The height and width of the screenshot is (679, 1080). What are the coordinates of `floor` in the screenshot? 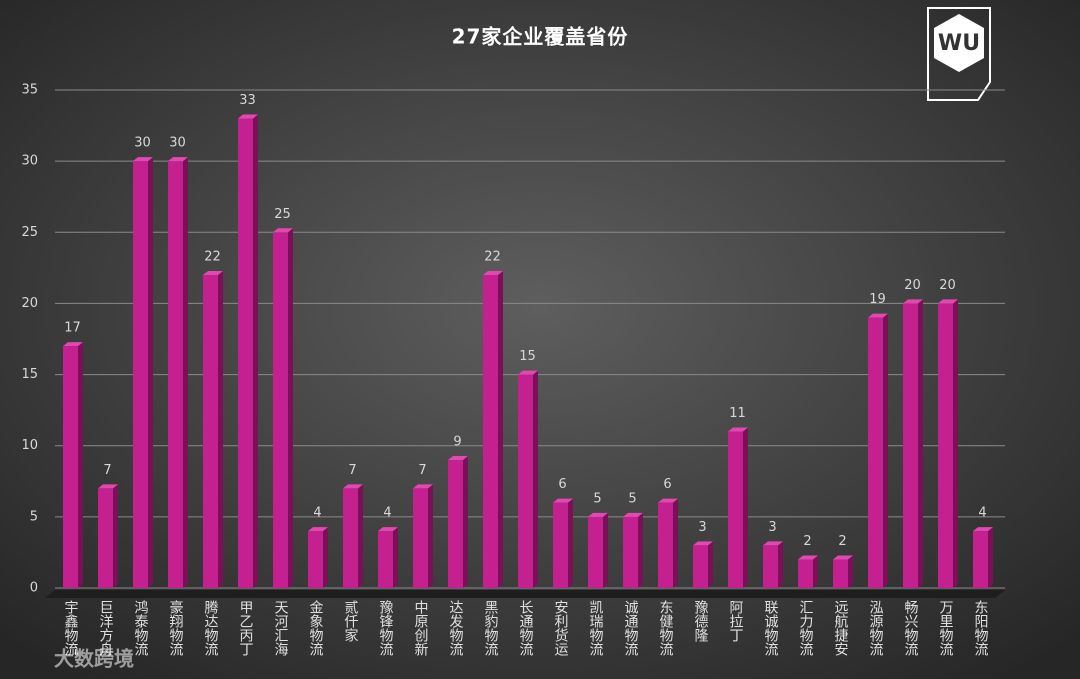 It's located at (525, 594).